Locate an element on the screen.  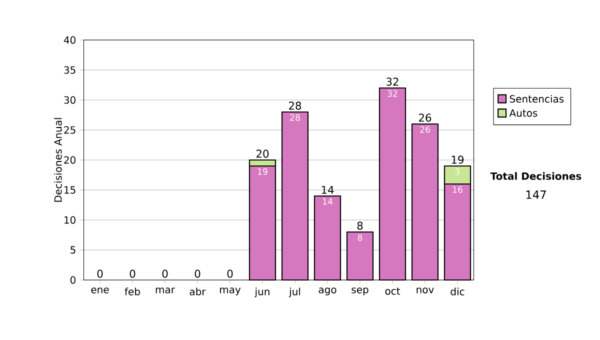
data-label: 28 is located at coordinates (295, 117).